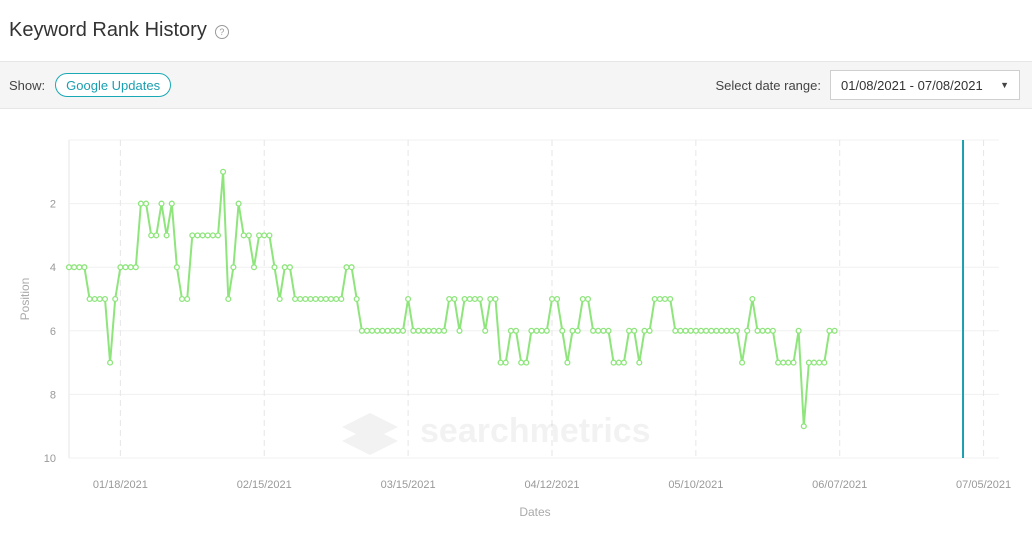  I want to click on google-updates-button: Google Updates, so click(113, 85).